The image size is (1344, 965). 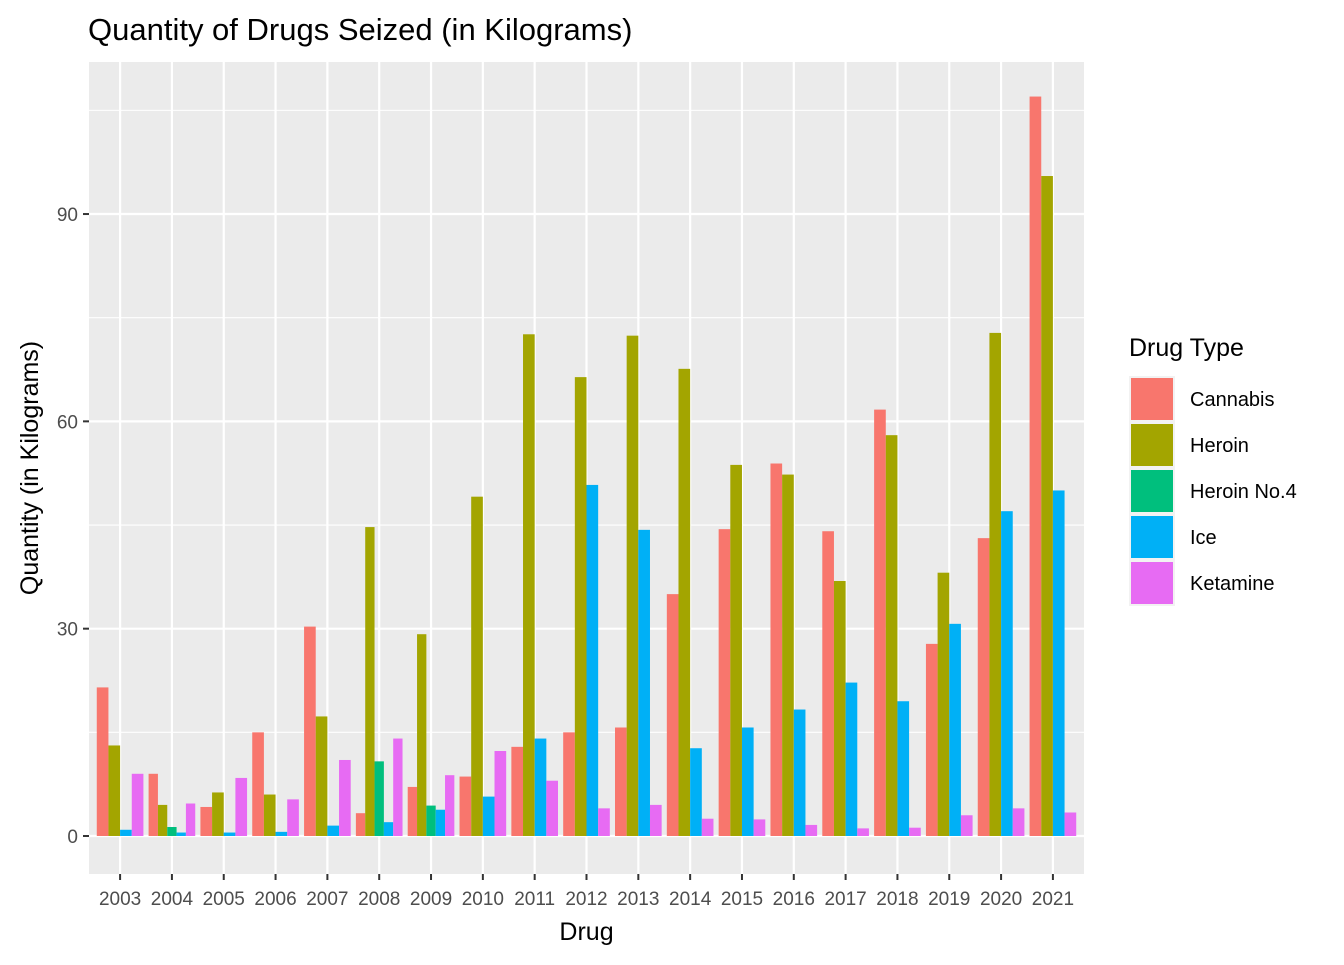 I want to click on x-tick-label: 2005, so click(x=224, y=899).